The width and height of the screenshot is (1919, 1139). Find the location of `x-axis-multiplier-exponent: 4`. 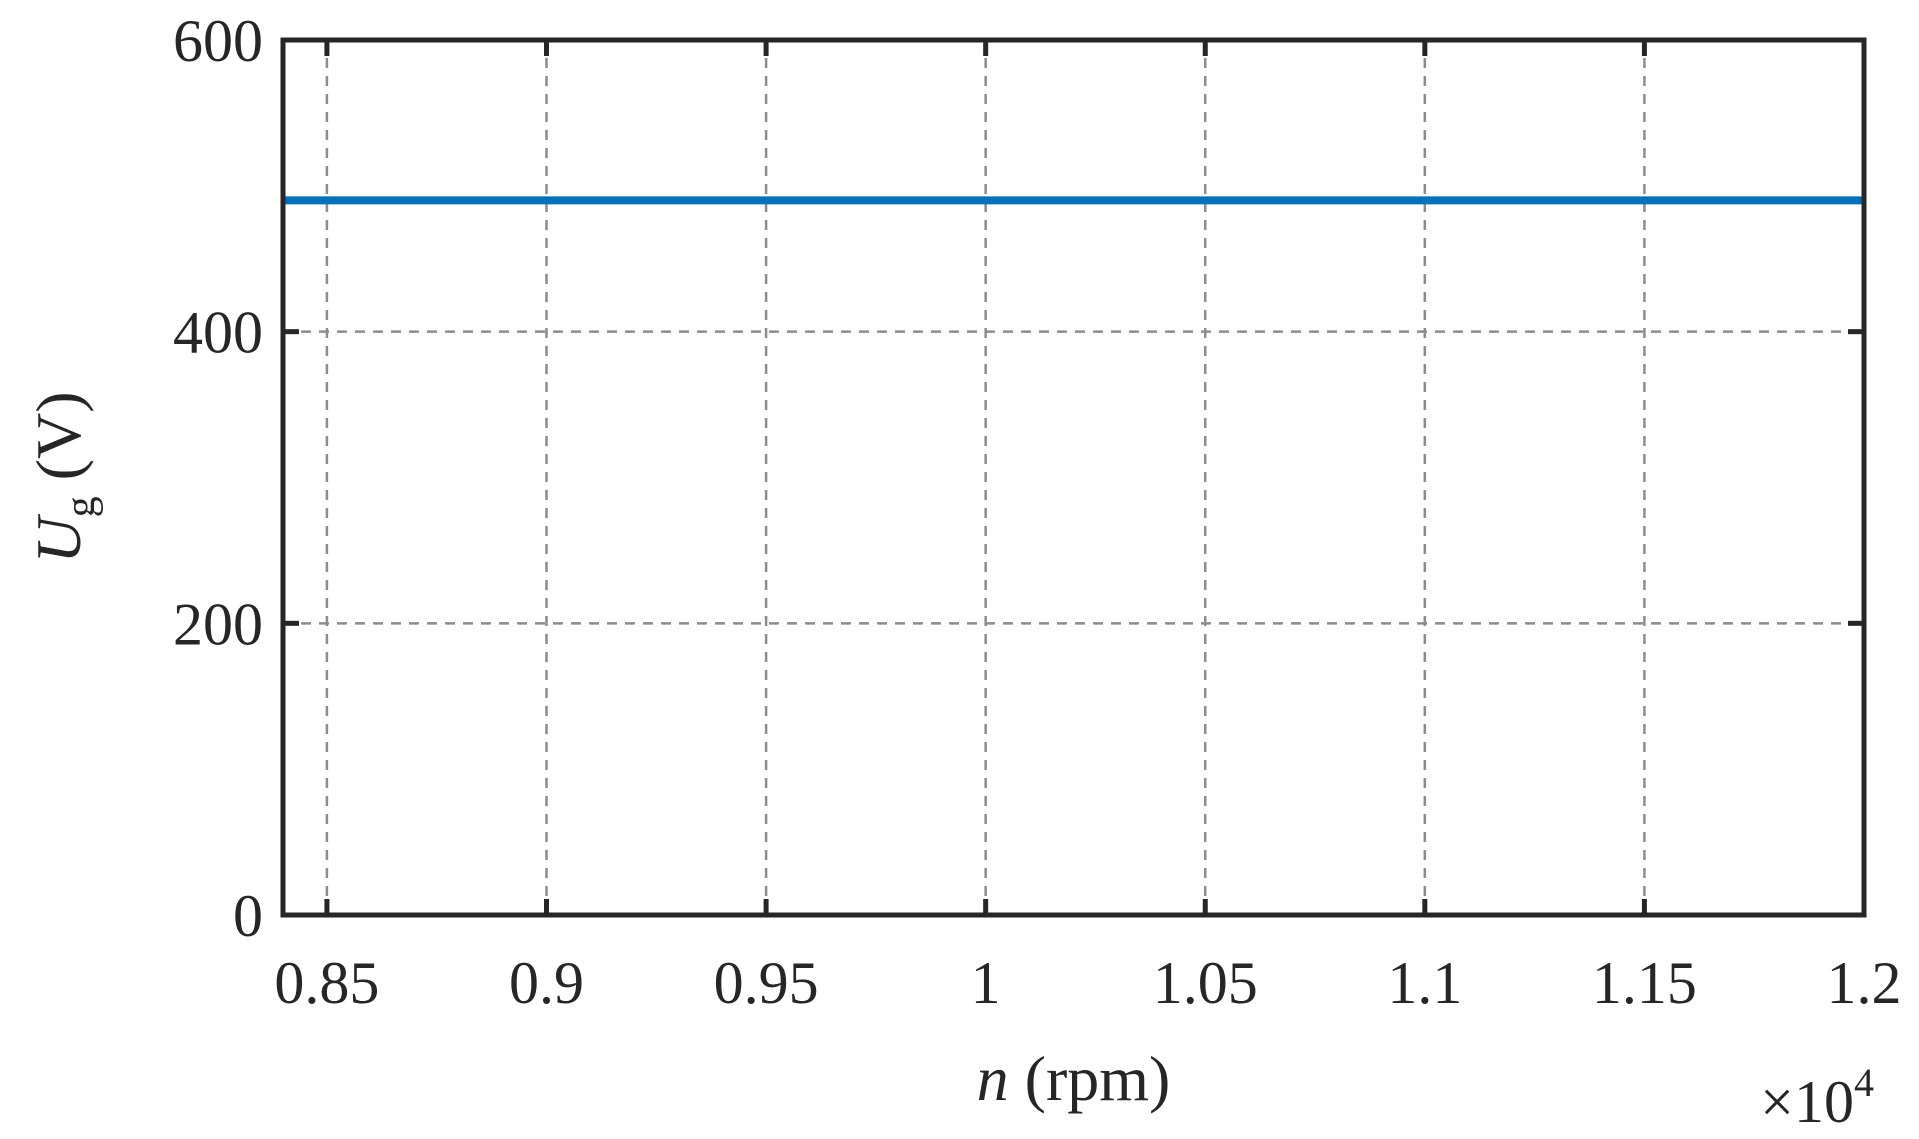

x-axis-multiplier-exponent: 4 is located at coordinates (1864, 1082).